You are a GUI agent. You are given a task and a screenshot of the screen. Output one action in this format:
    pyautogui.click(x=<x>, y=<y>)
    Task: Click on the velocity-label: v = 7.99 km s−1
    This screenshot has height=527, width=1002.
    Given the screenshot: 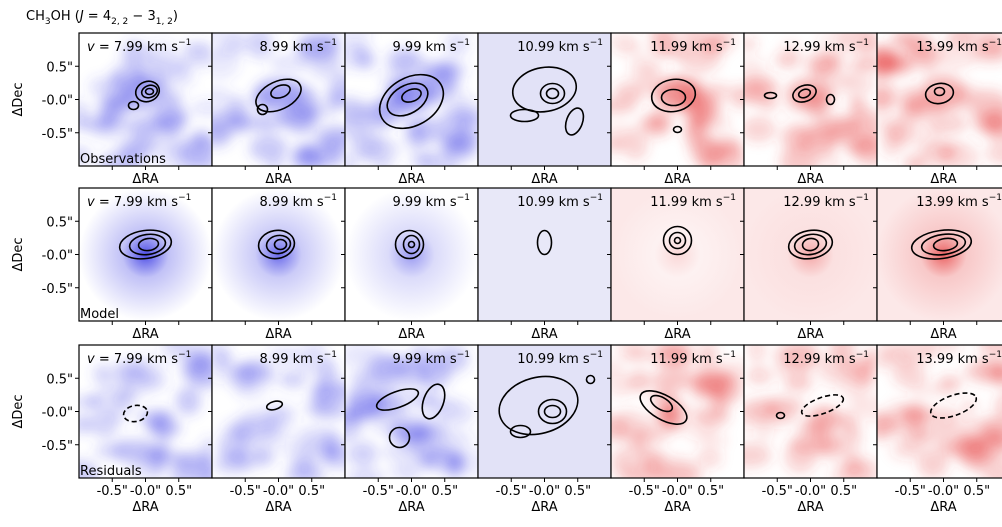 What is the action you would take?
    pyautogui.click(x=139, y=201)
    